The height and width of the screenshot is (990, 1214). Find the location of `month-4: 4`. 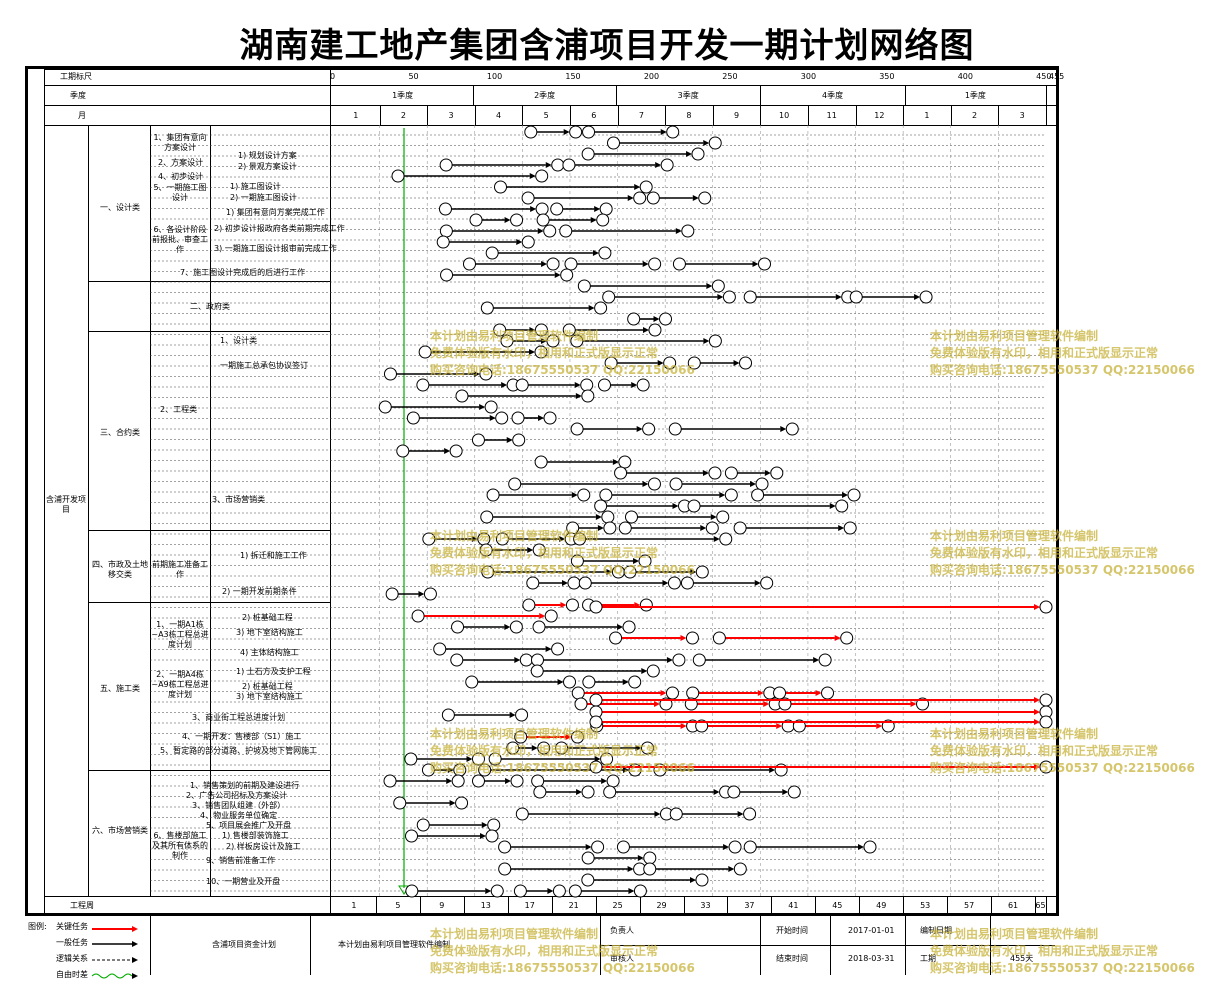

month-4: 4 is located at coordinates (499, 115).